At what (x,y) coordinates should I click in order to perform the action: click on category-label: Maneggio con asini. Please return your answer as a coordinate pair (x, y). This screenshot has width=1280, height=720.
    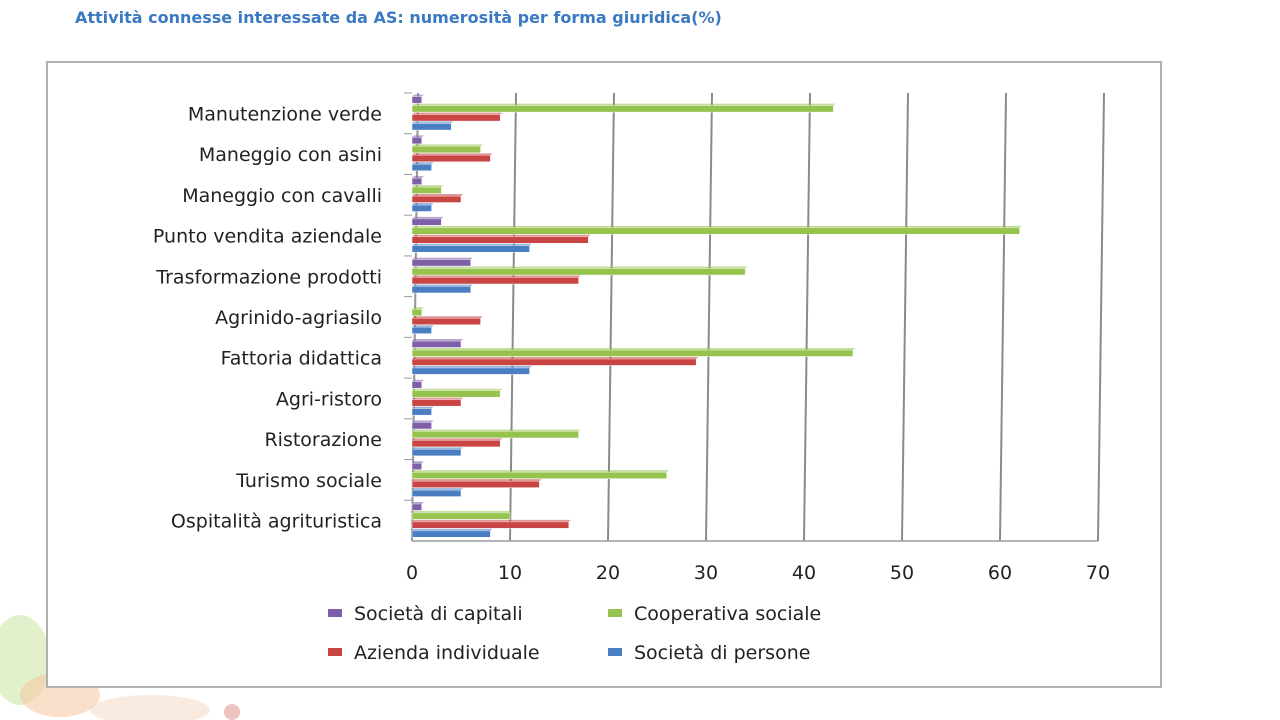
    Looking at the image, I should click on (290, 155).